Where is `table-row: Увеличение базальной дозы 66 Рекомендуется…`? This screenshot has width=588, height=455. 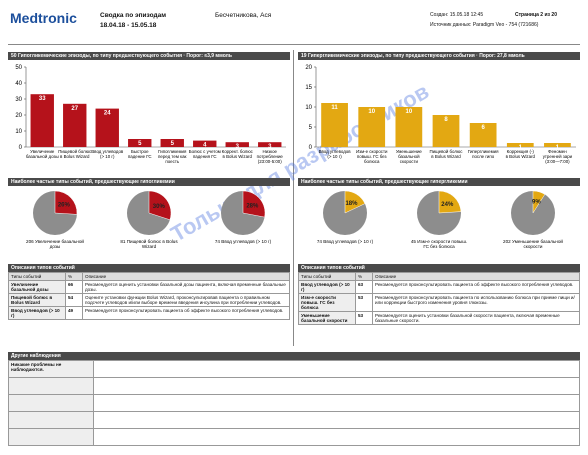 table-row: Увеличение базальной дозы 66 Рекомендуется… is located at coordinates (149, 287).